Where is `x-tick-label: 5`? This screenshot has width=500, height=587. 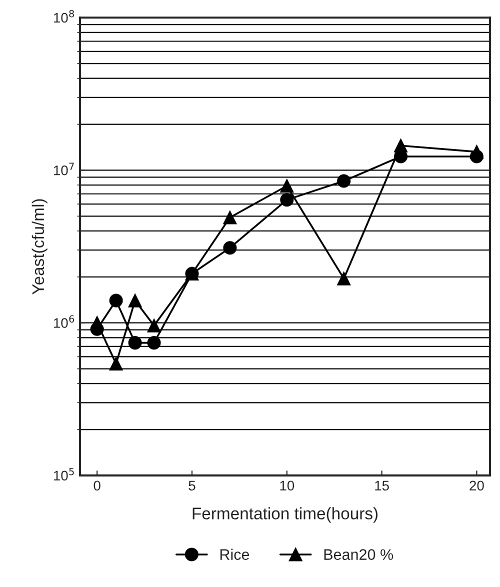 x-tick-label: 5 is located at coordinates (192, 485).